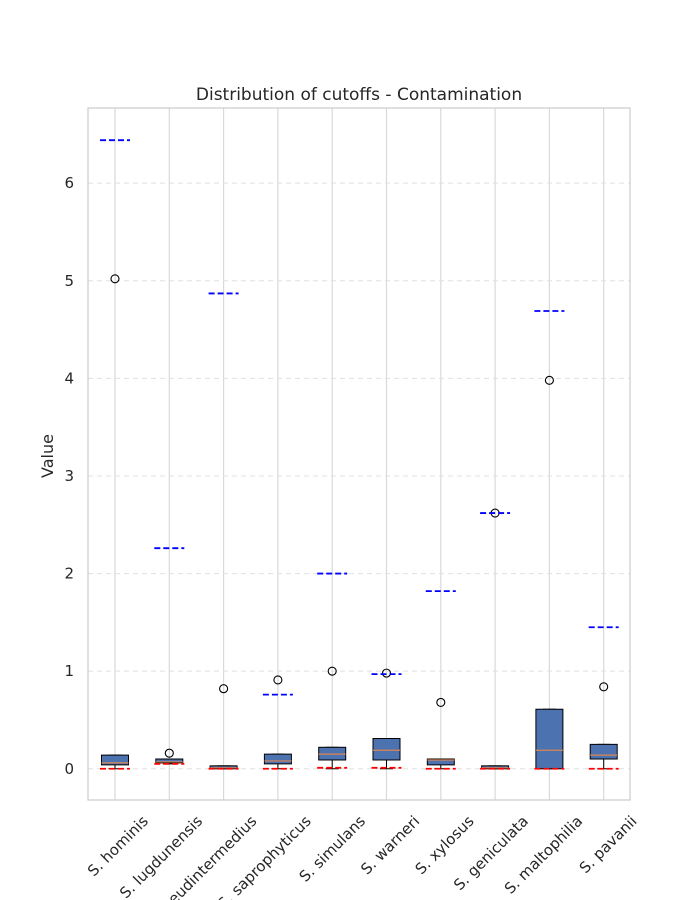 The height and width of the screenshot is (900, 700). Describe the element at coordinates (359, 95) in the screenshot. I see `chart-title: Distribution of cutoffs - Contamination` at that location.